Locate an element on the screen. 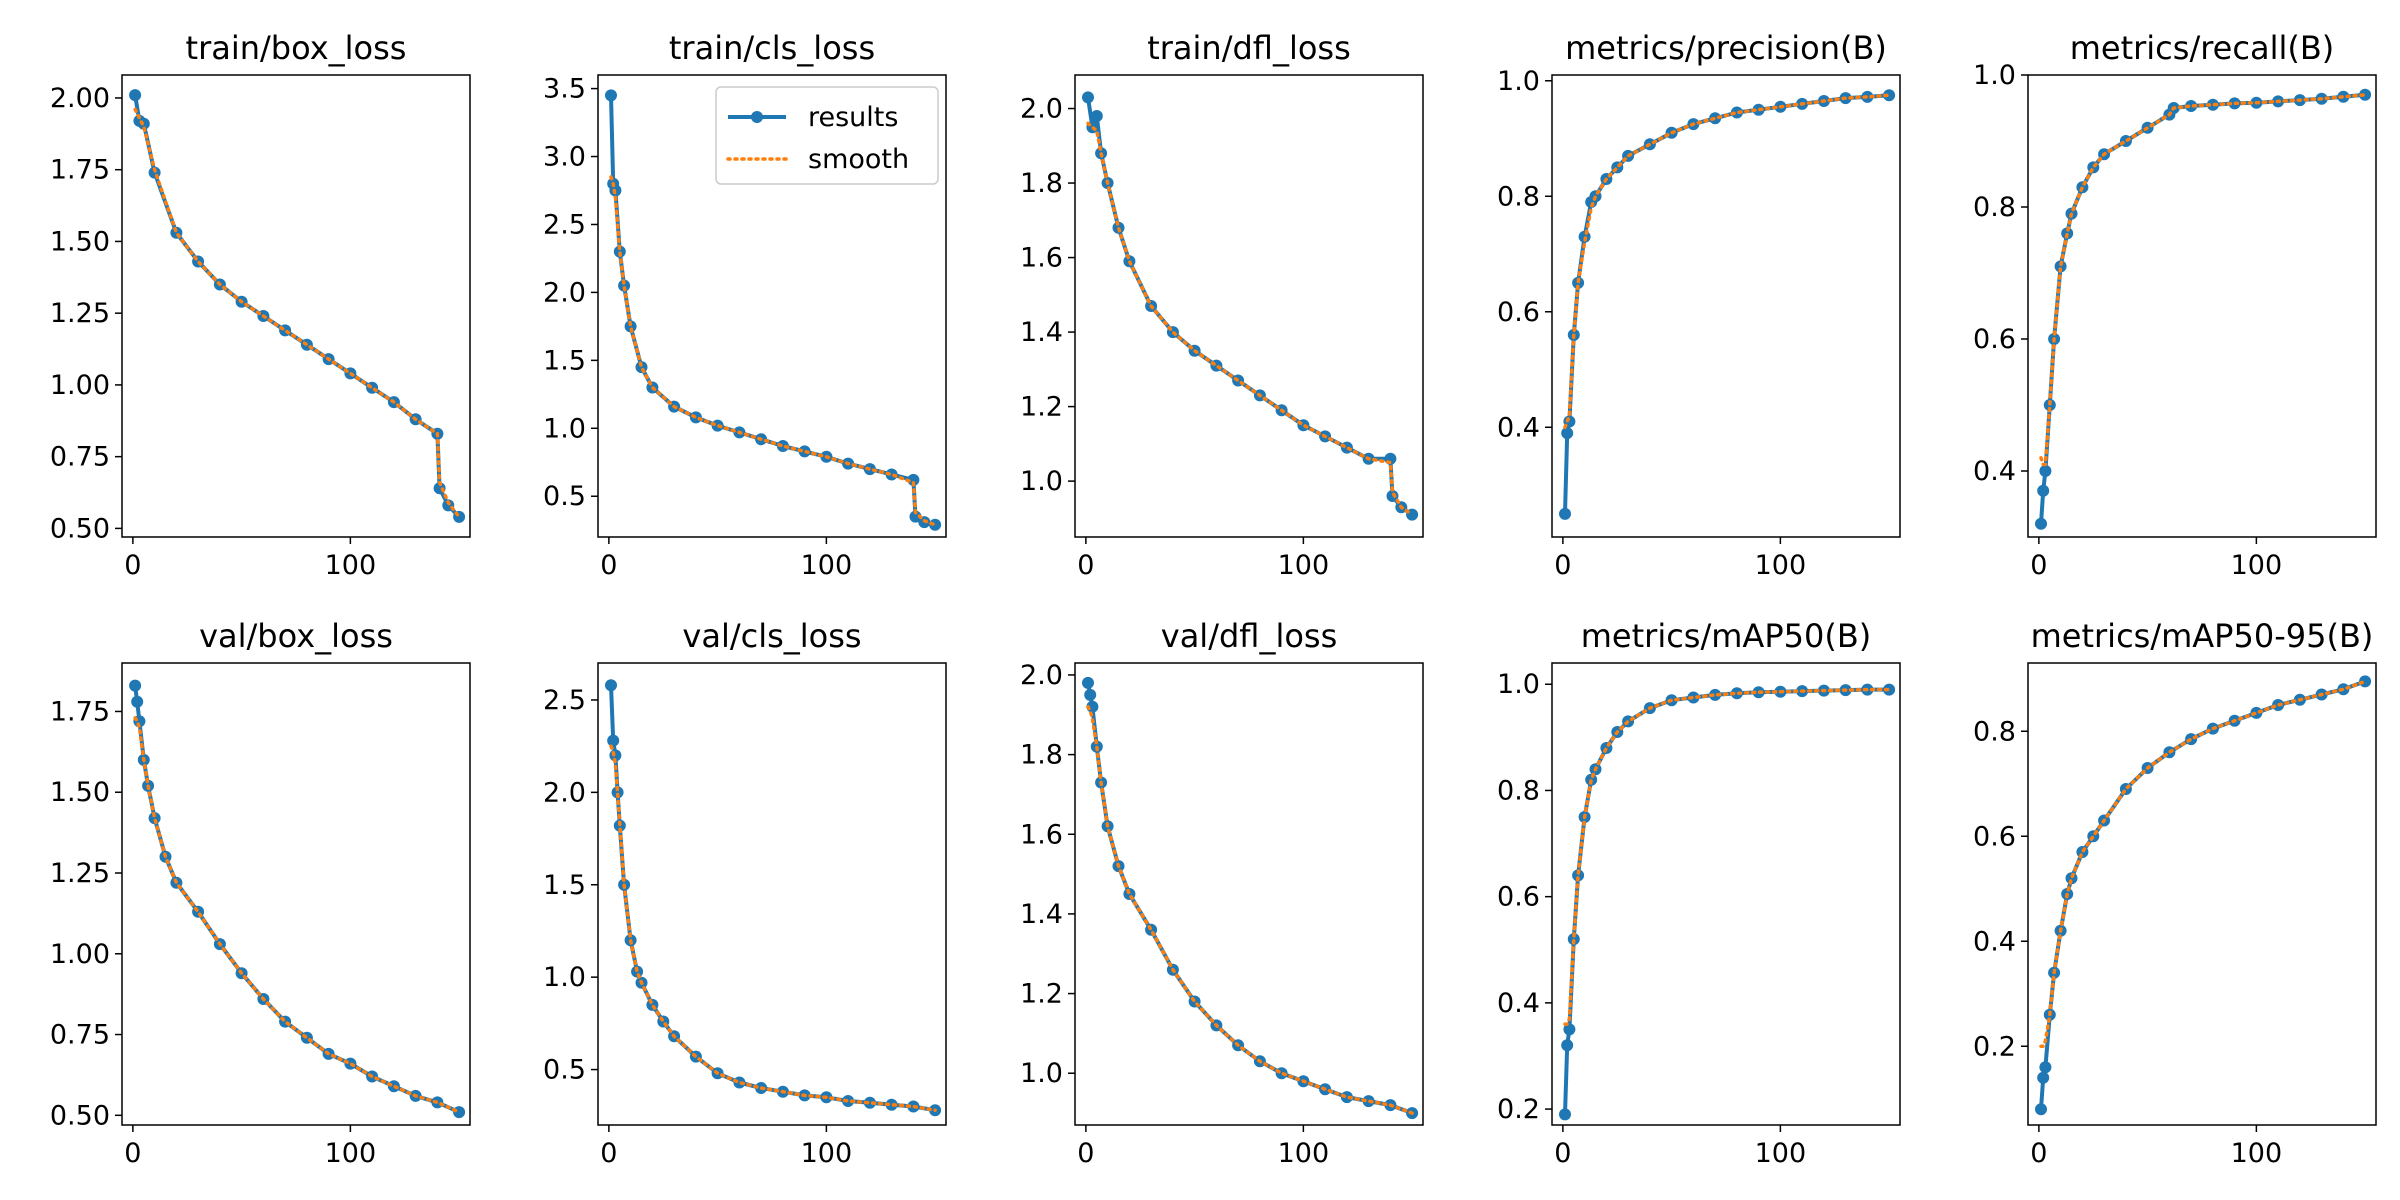 The width and height of the screenshot is (2400, 1200). subplot-title: train/cls_loss is located at coordinates (772, 48).